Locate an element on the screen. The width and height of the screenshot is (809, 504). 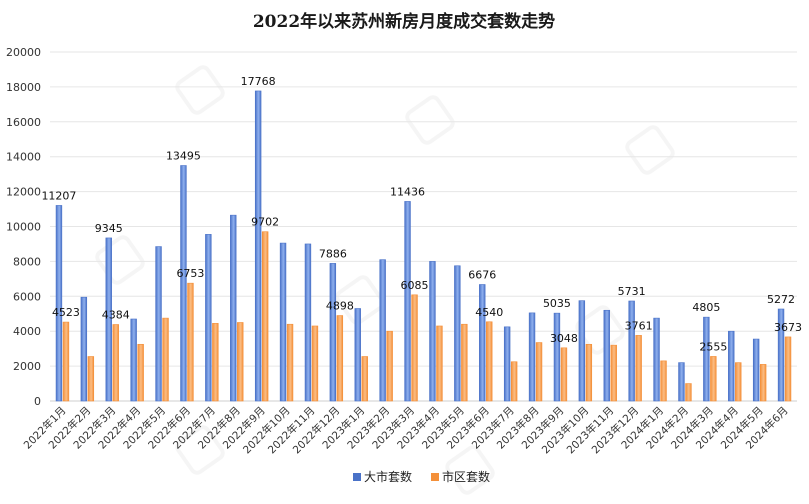
data-label-da-shi: 5272 is located at coordinates (781, 299).